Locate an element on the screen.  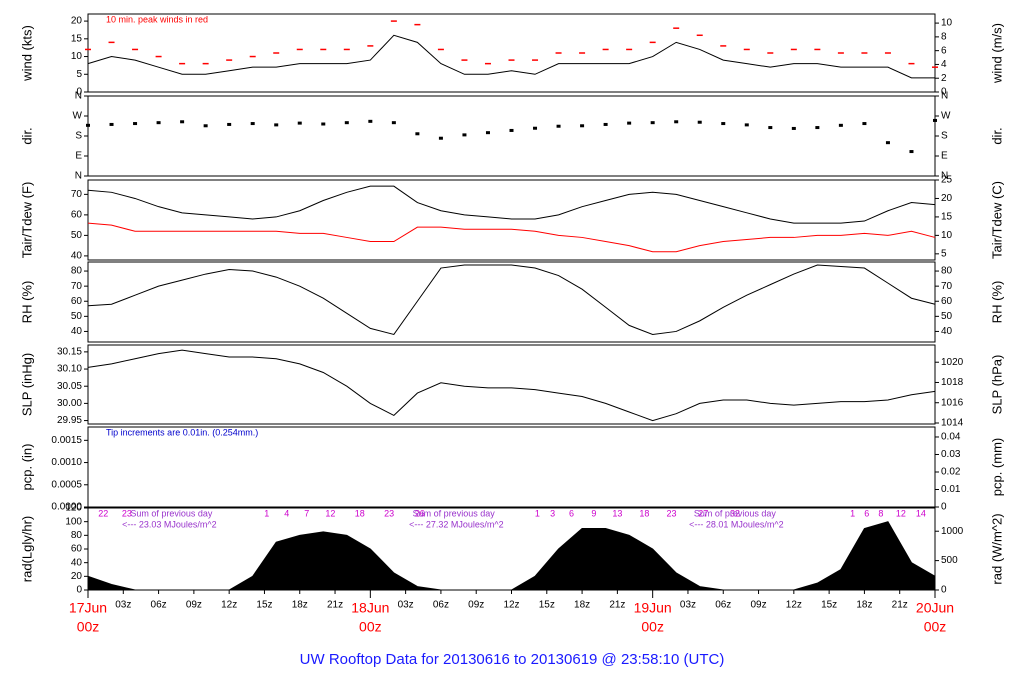
y-axis-label: rad(Lgly/hr) is located at coordinates (26, 549).